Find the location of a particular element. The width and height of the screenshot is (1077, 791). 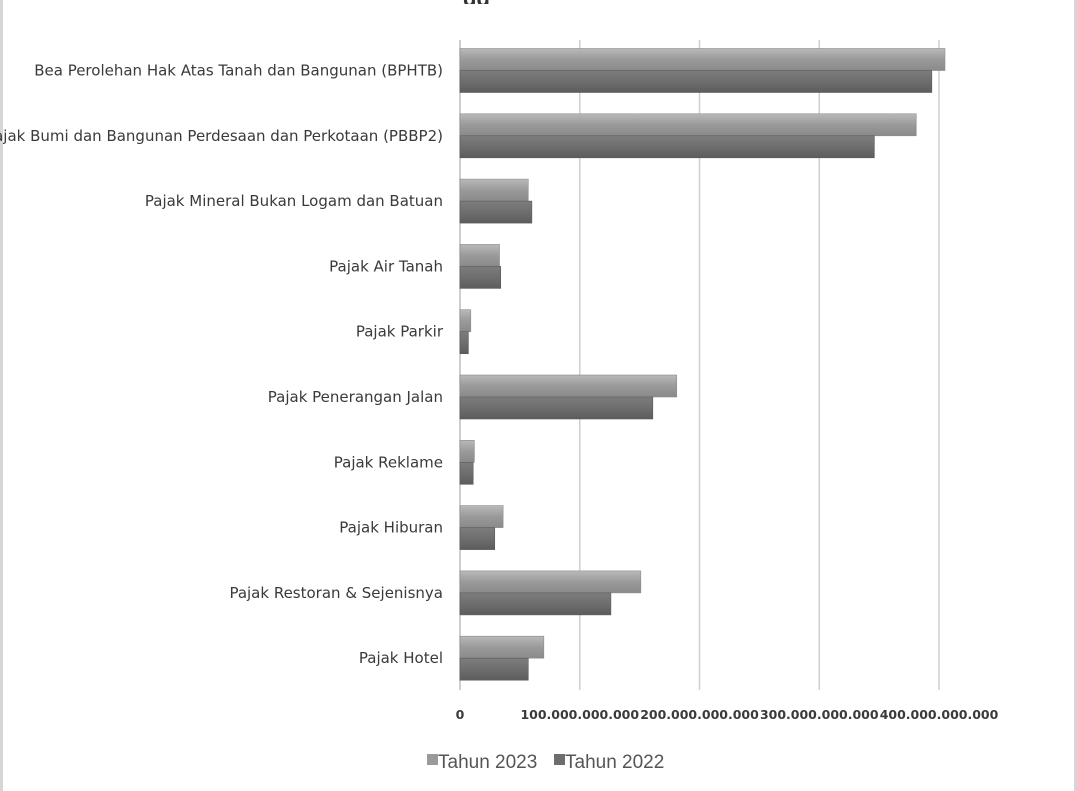

x-tick-label: 400.000.000.000 is located at coordinates (939, 714).